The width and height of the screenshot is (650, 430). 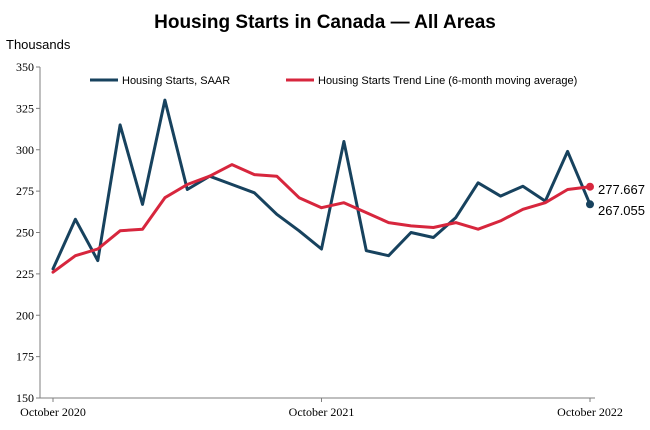 What do you see at coordinates (53, 412) in the screenshot?
I see `x-tick-label: October 2020` at bounding box center [53, 412].